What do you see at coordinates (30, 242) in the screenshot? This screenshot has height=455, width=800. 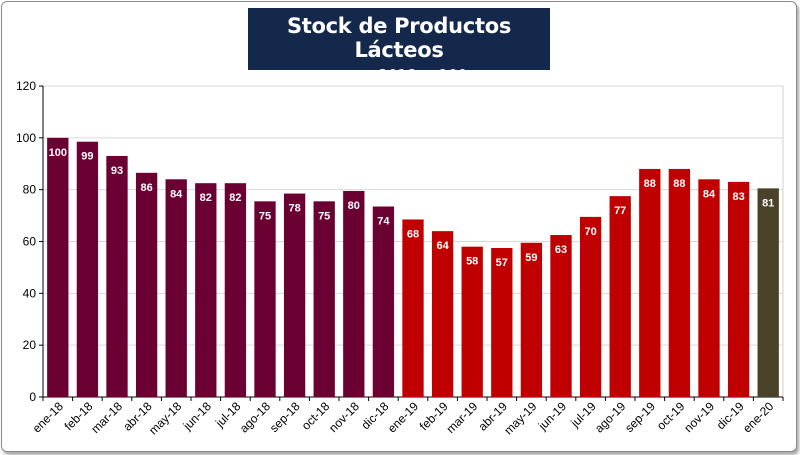 I see `y-tick-label: 60` at bounding box center [30, 242].